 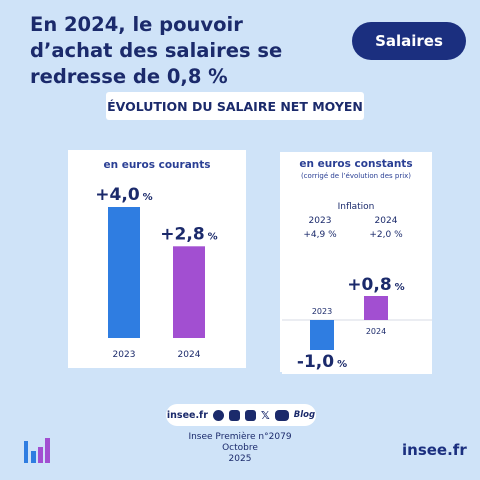 I want to click on instagram-icon, so click(x=234, y=415).